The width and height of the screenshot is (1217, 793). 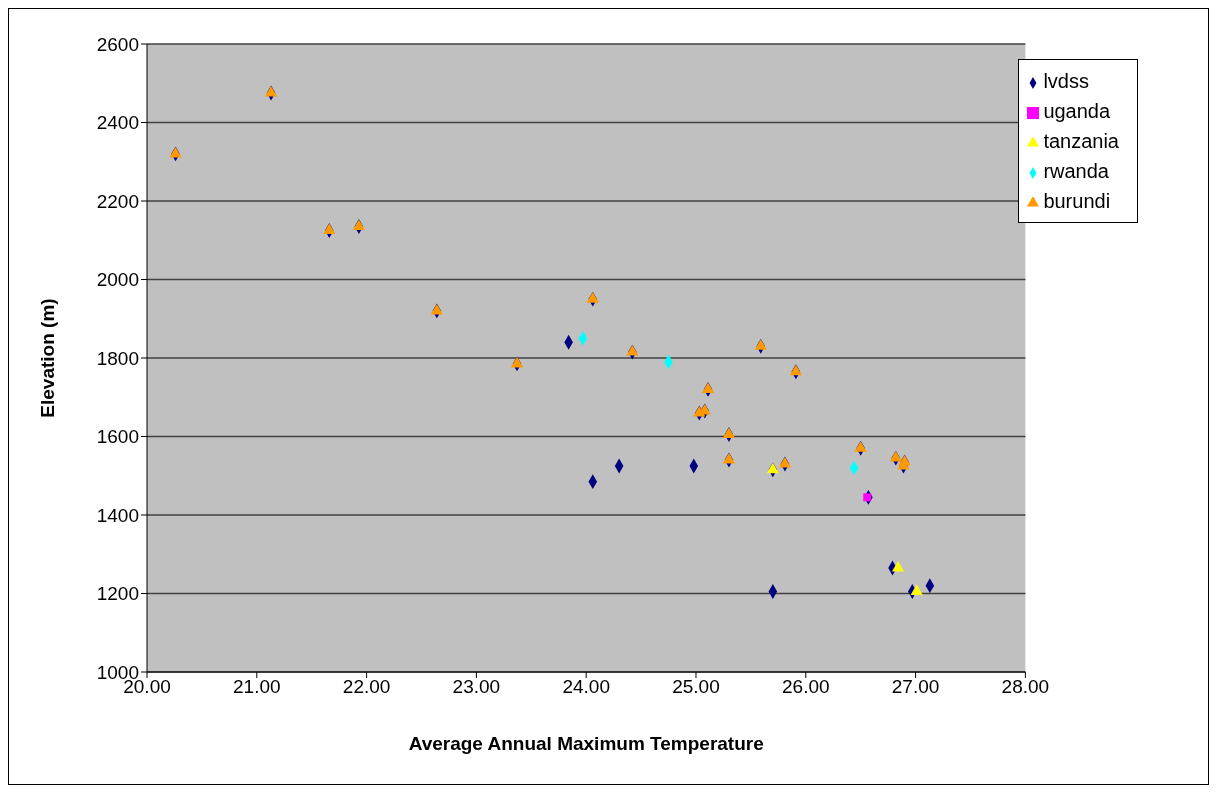 What do you see at coordinates (117, 358) in the screenshot?
I see `y-tick-label: 1800` at bounding box center [117, 358].